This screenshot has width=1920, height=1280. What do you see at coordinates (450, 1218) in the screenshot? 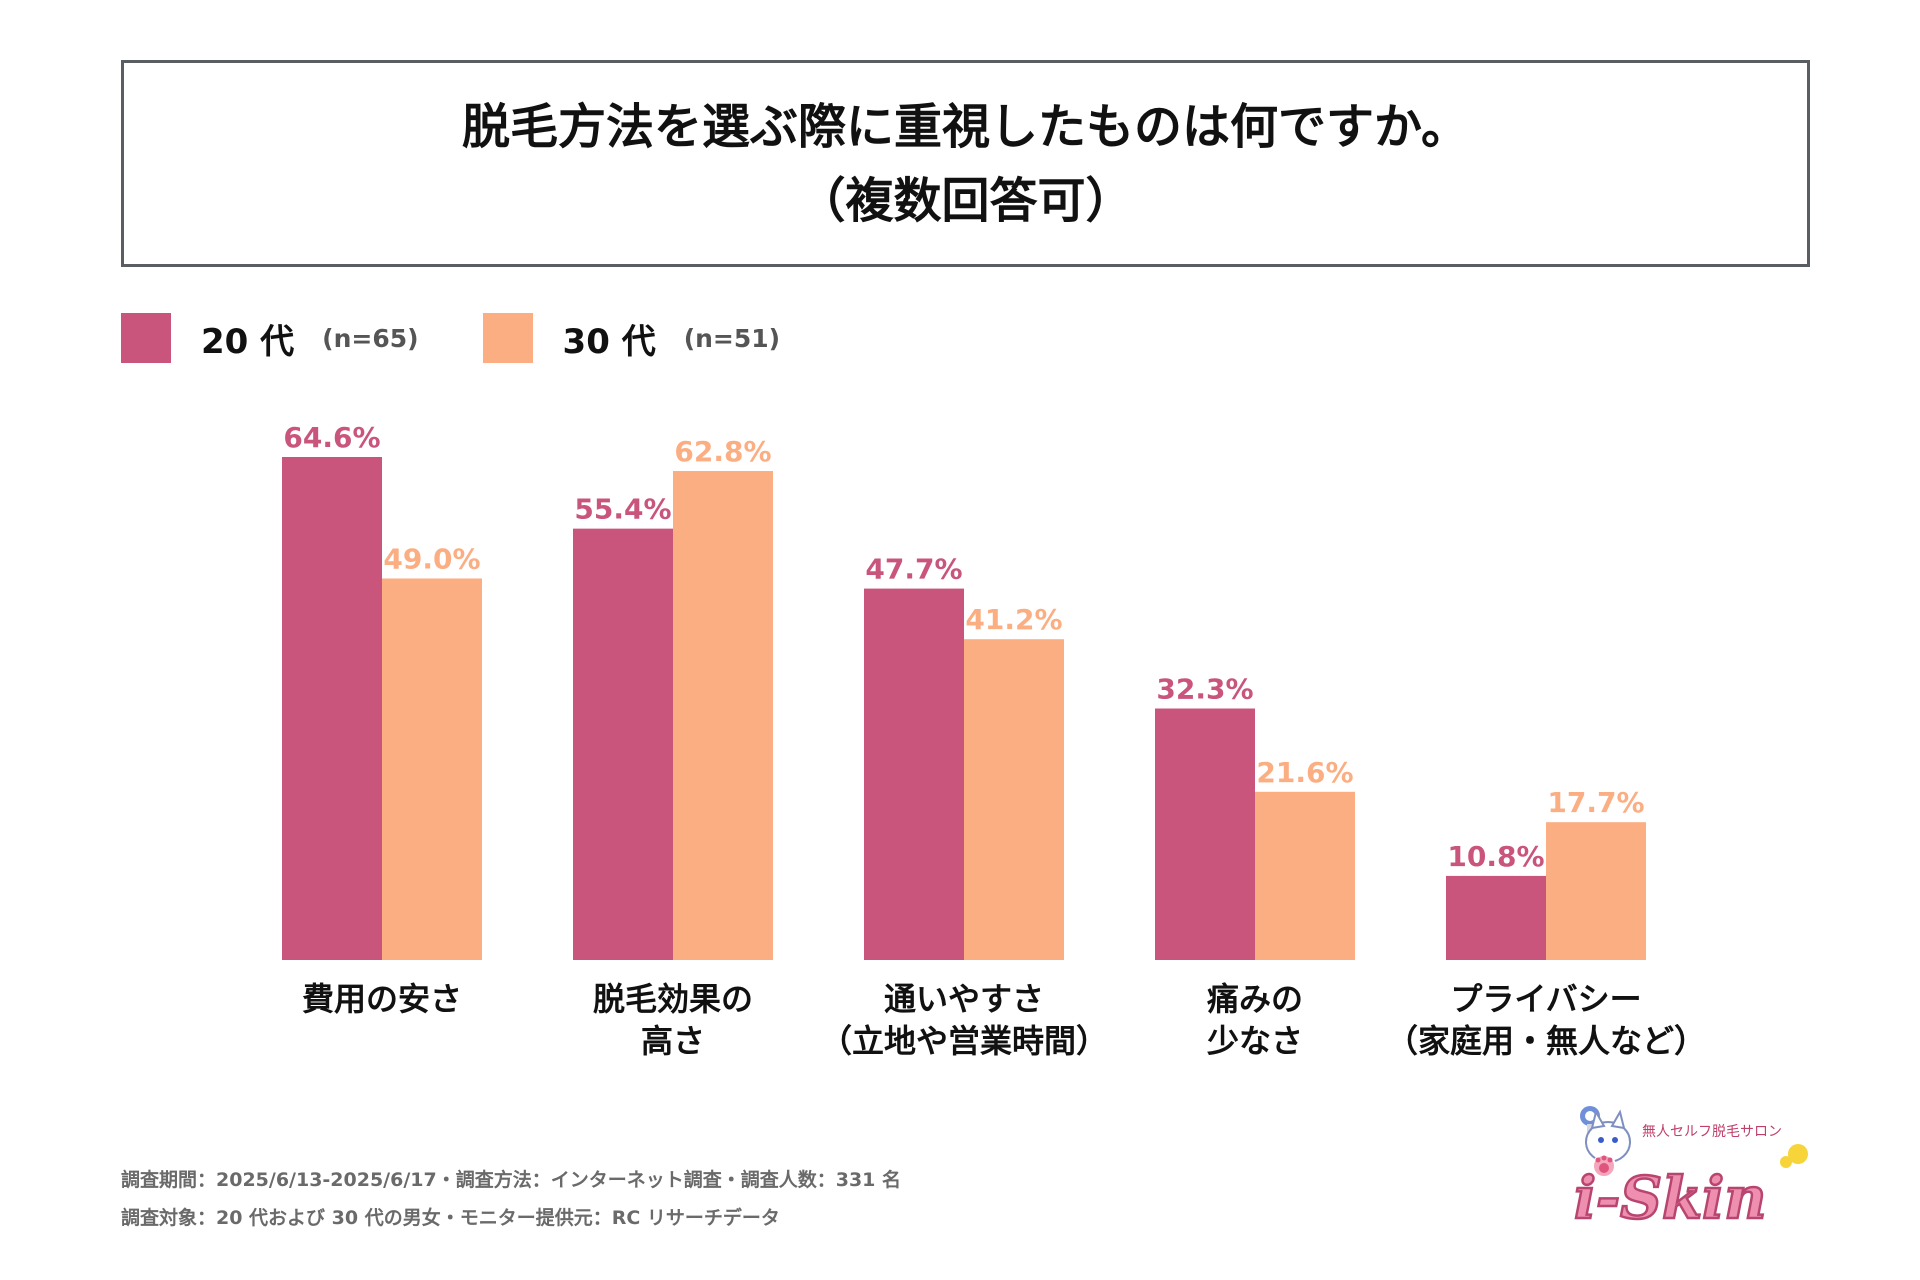
I see `footer-survey-target: 調査対象：20 代および 30 代の男女・モニター提供元：RC リサーチデータ` at bounding box center [450, 1218].